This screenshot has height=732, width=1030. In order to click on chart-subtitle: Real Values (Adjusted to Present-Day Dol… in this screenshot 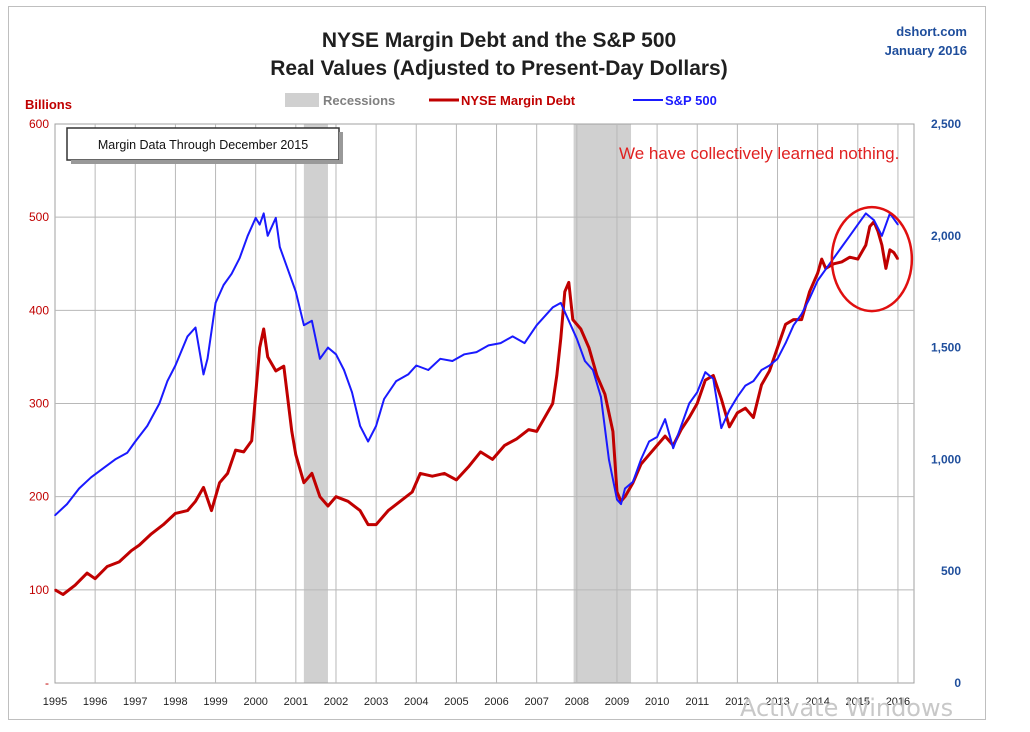, I will do `click(498, 68)`.